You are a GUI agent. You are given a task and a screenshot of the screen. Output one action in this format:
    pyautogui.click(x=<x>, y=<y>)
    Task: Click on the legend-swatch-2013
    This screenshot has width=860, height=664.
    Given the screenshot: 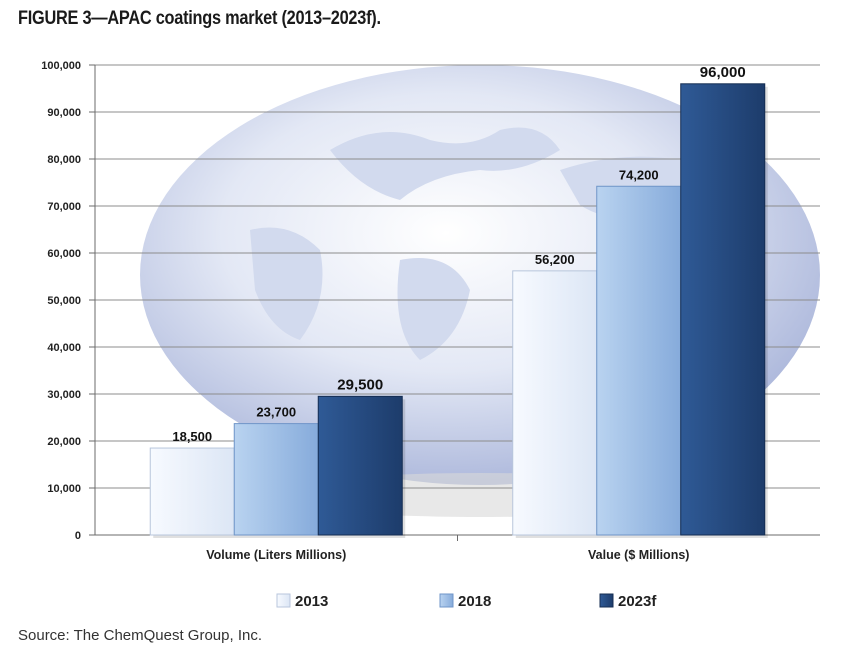 What is the action you would take?
    pyautogui.click(x=283, y=600)
    